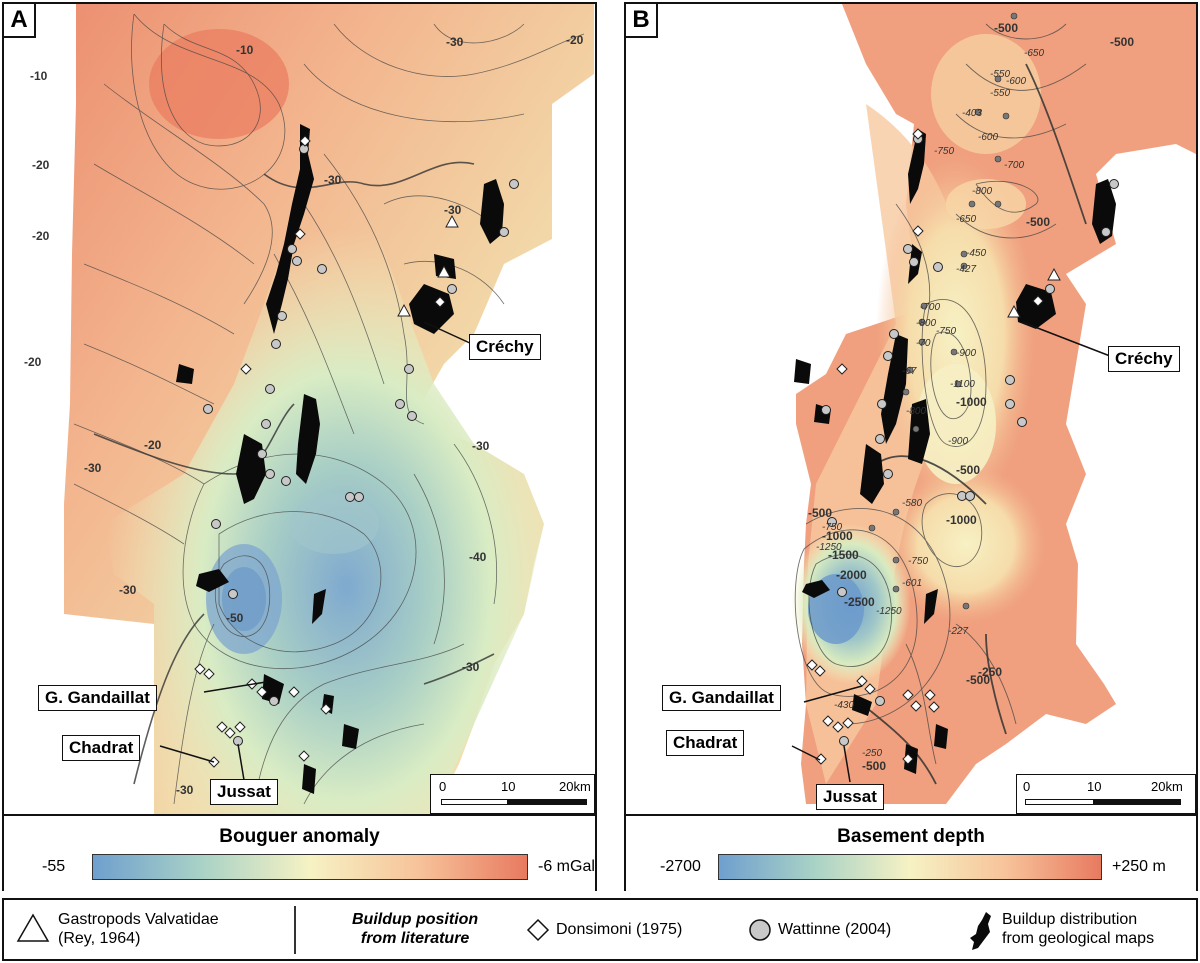 Image resolution: width=1200 pixels, height=963 pixels. Describe the element at coordinates (912, 583) in the screenshot. I see `contour-label: -601` at that location.